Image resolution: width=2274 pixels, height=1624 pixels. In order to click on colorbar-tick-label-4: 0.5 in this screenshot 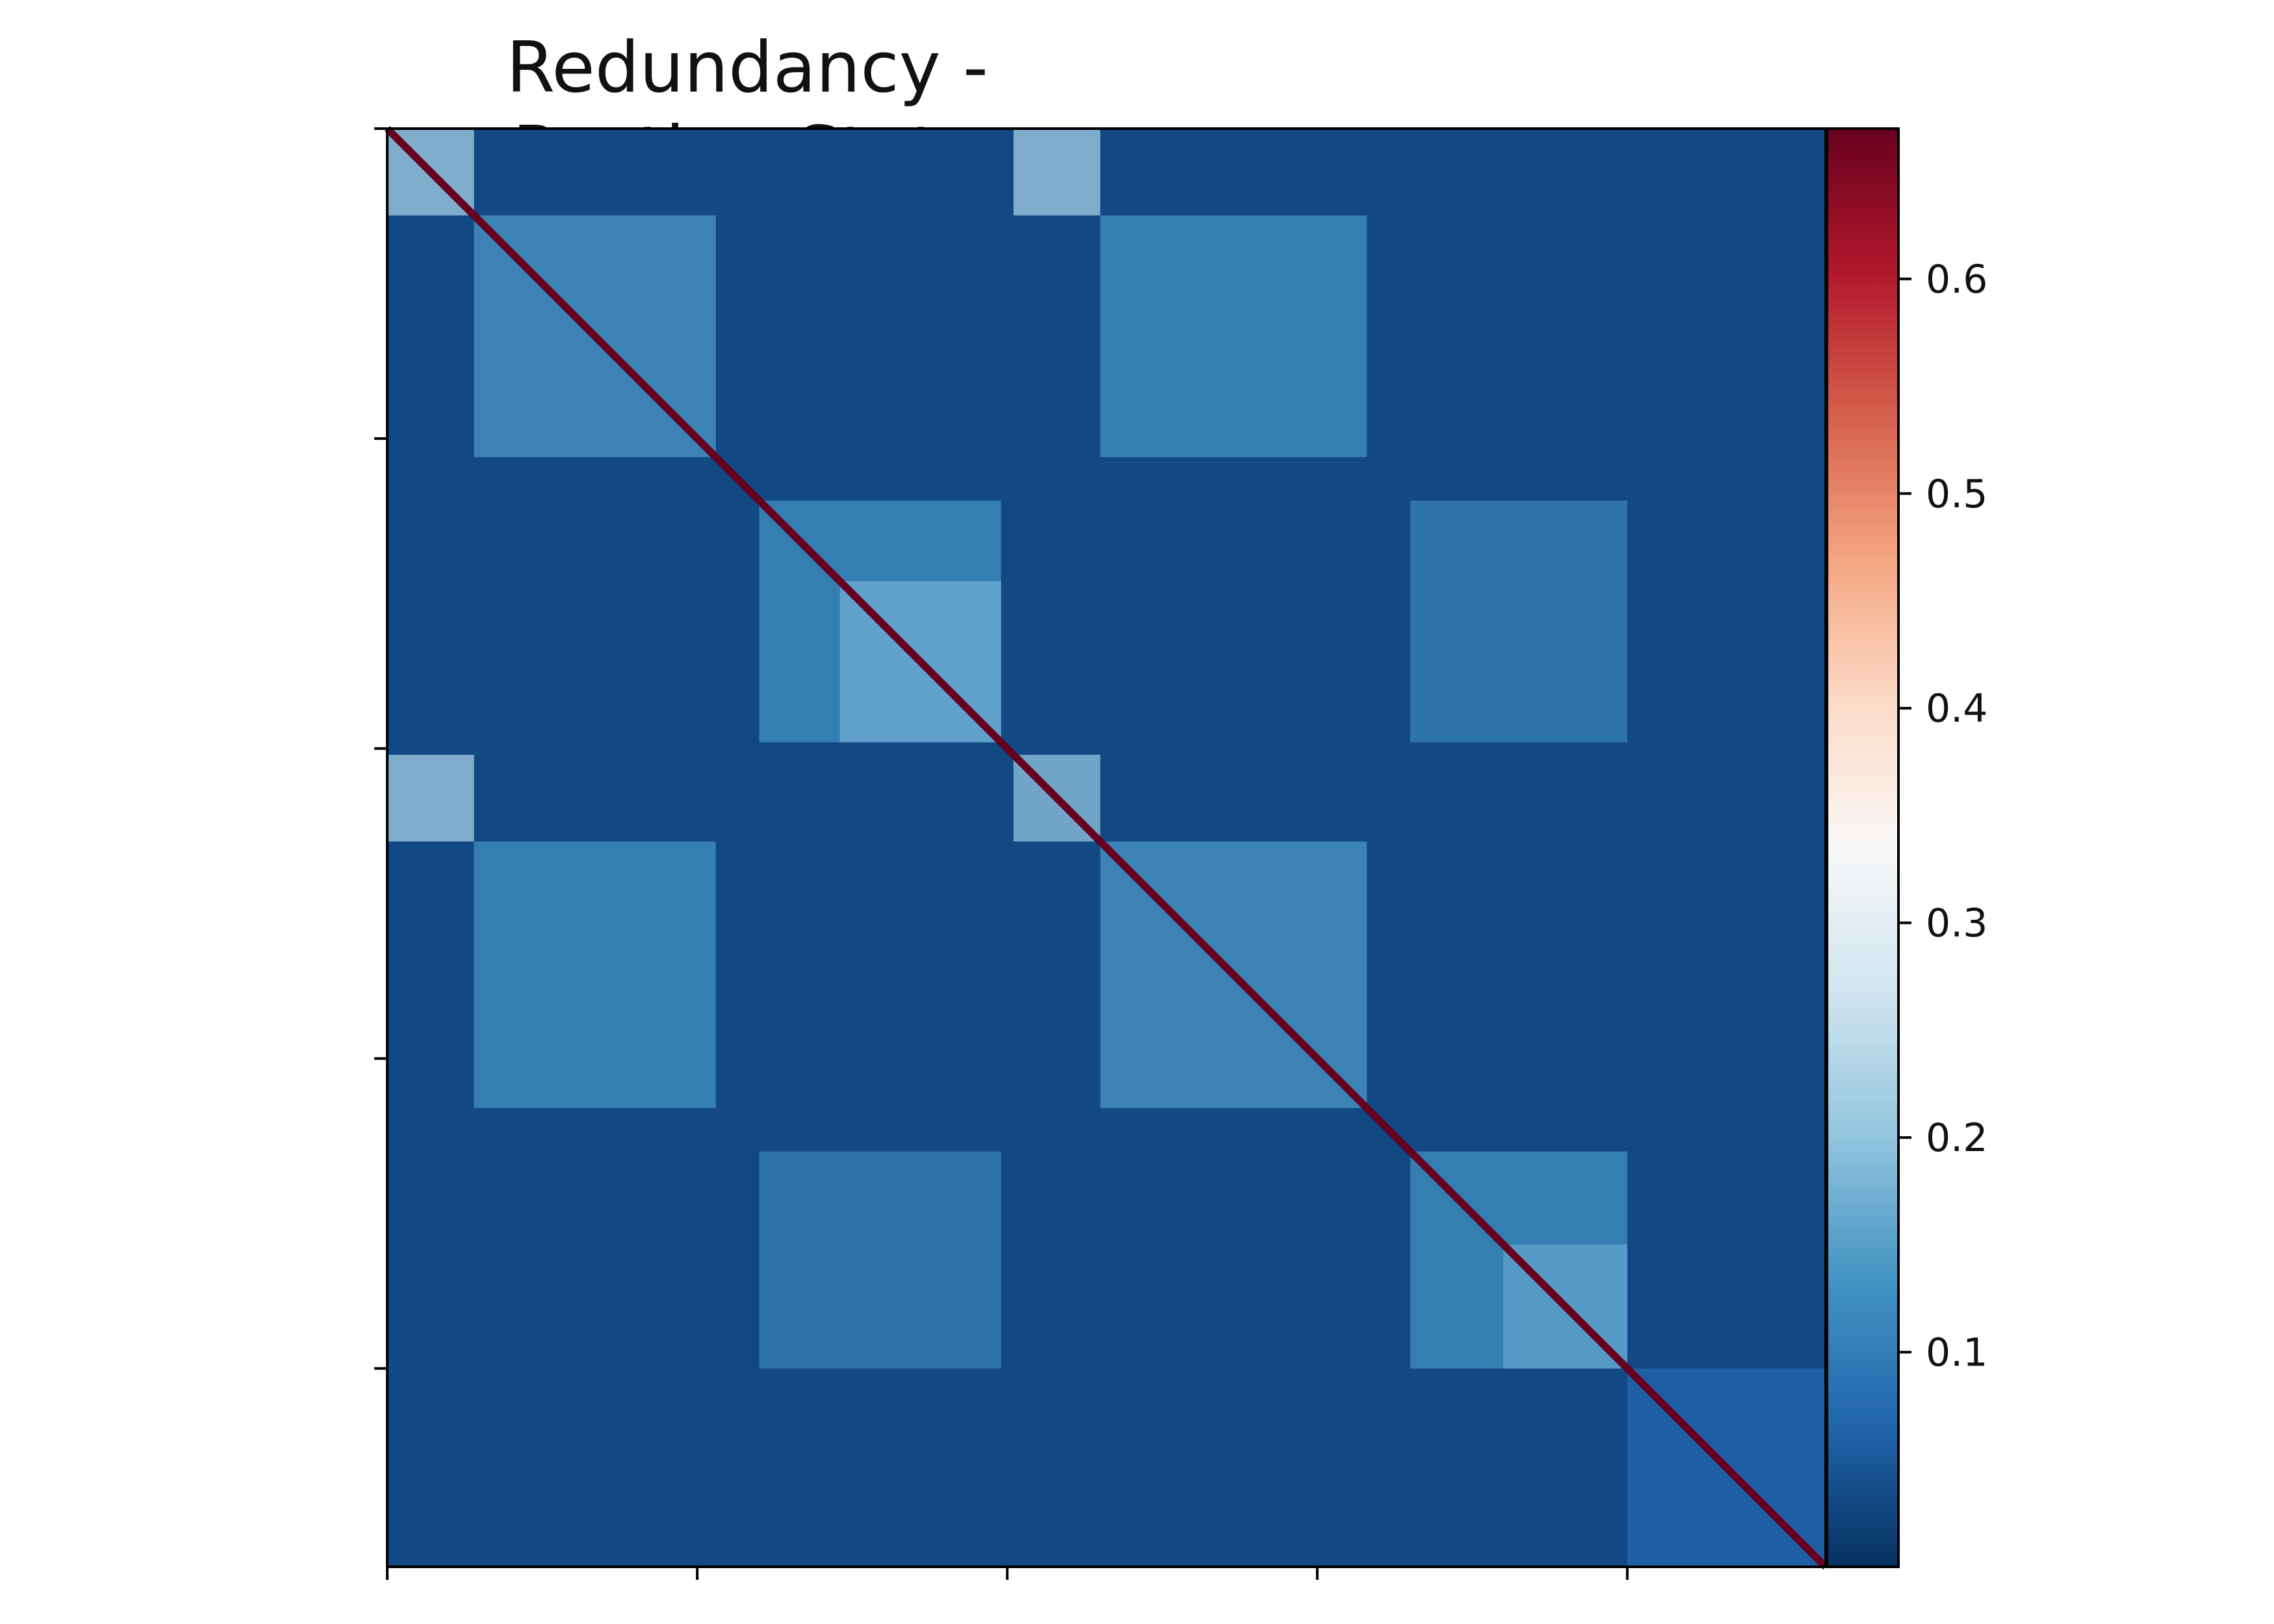, I will do `click(1956, 494)`.